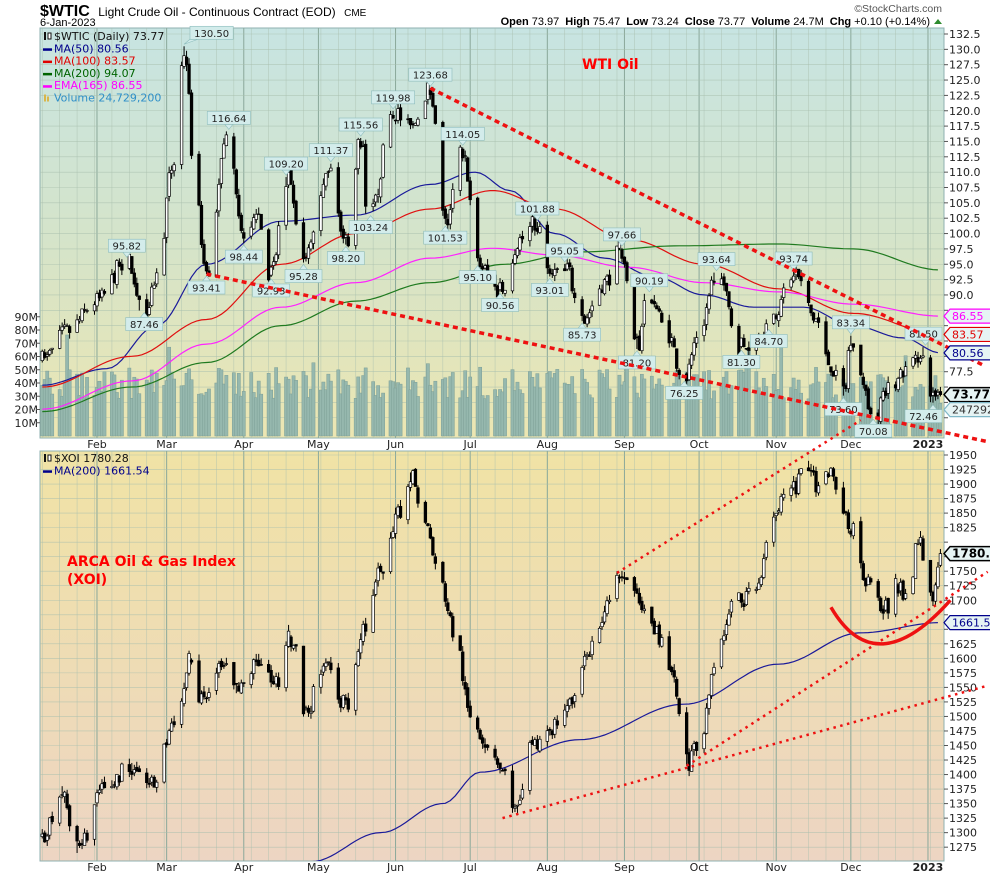 Image resolution: width=990 pixels, height=876 pixels. Describe the element at coordinates (965, 141) in the screenshot. I see `y-tick-label: 115.0` at that location.